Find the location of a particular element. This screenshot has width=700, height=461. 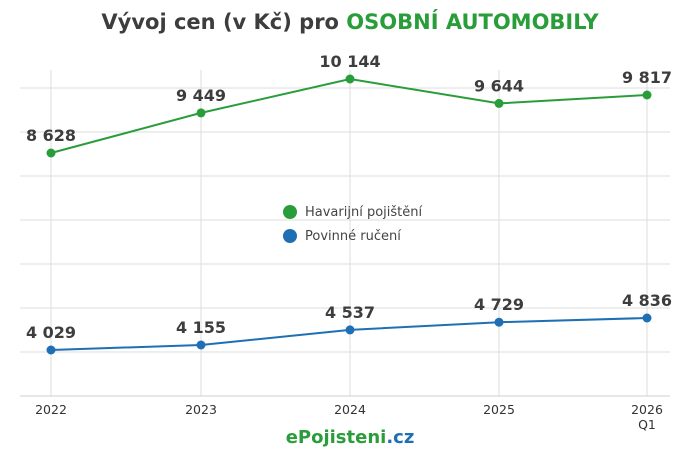

x-tick-label-line: Q1 is located at coordinates (647, 424).